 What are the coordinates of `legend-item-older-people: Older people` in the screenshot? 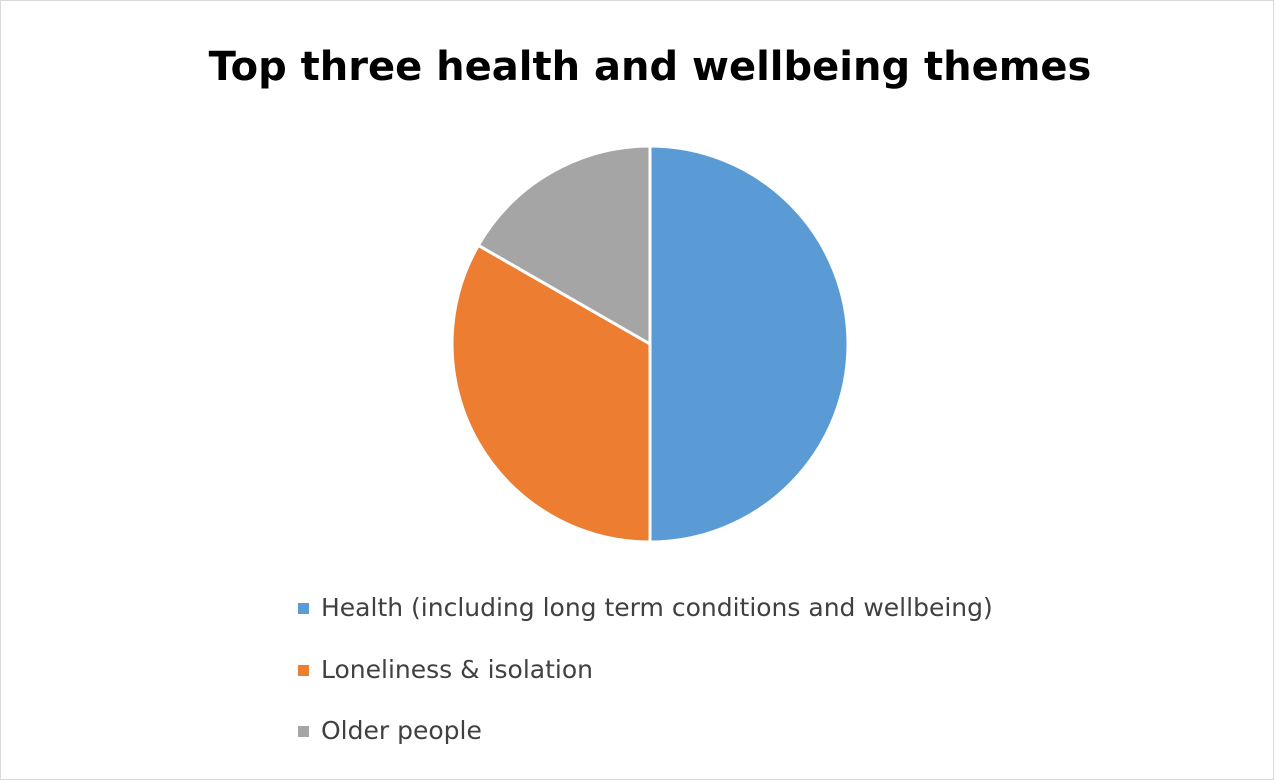 It's located at (645, 746).